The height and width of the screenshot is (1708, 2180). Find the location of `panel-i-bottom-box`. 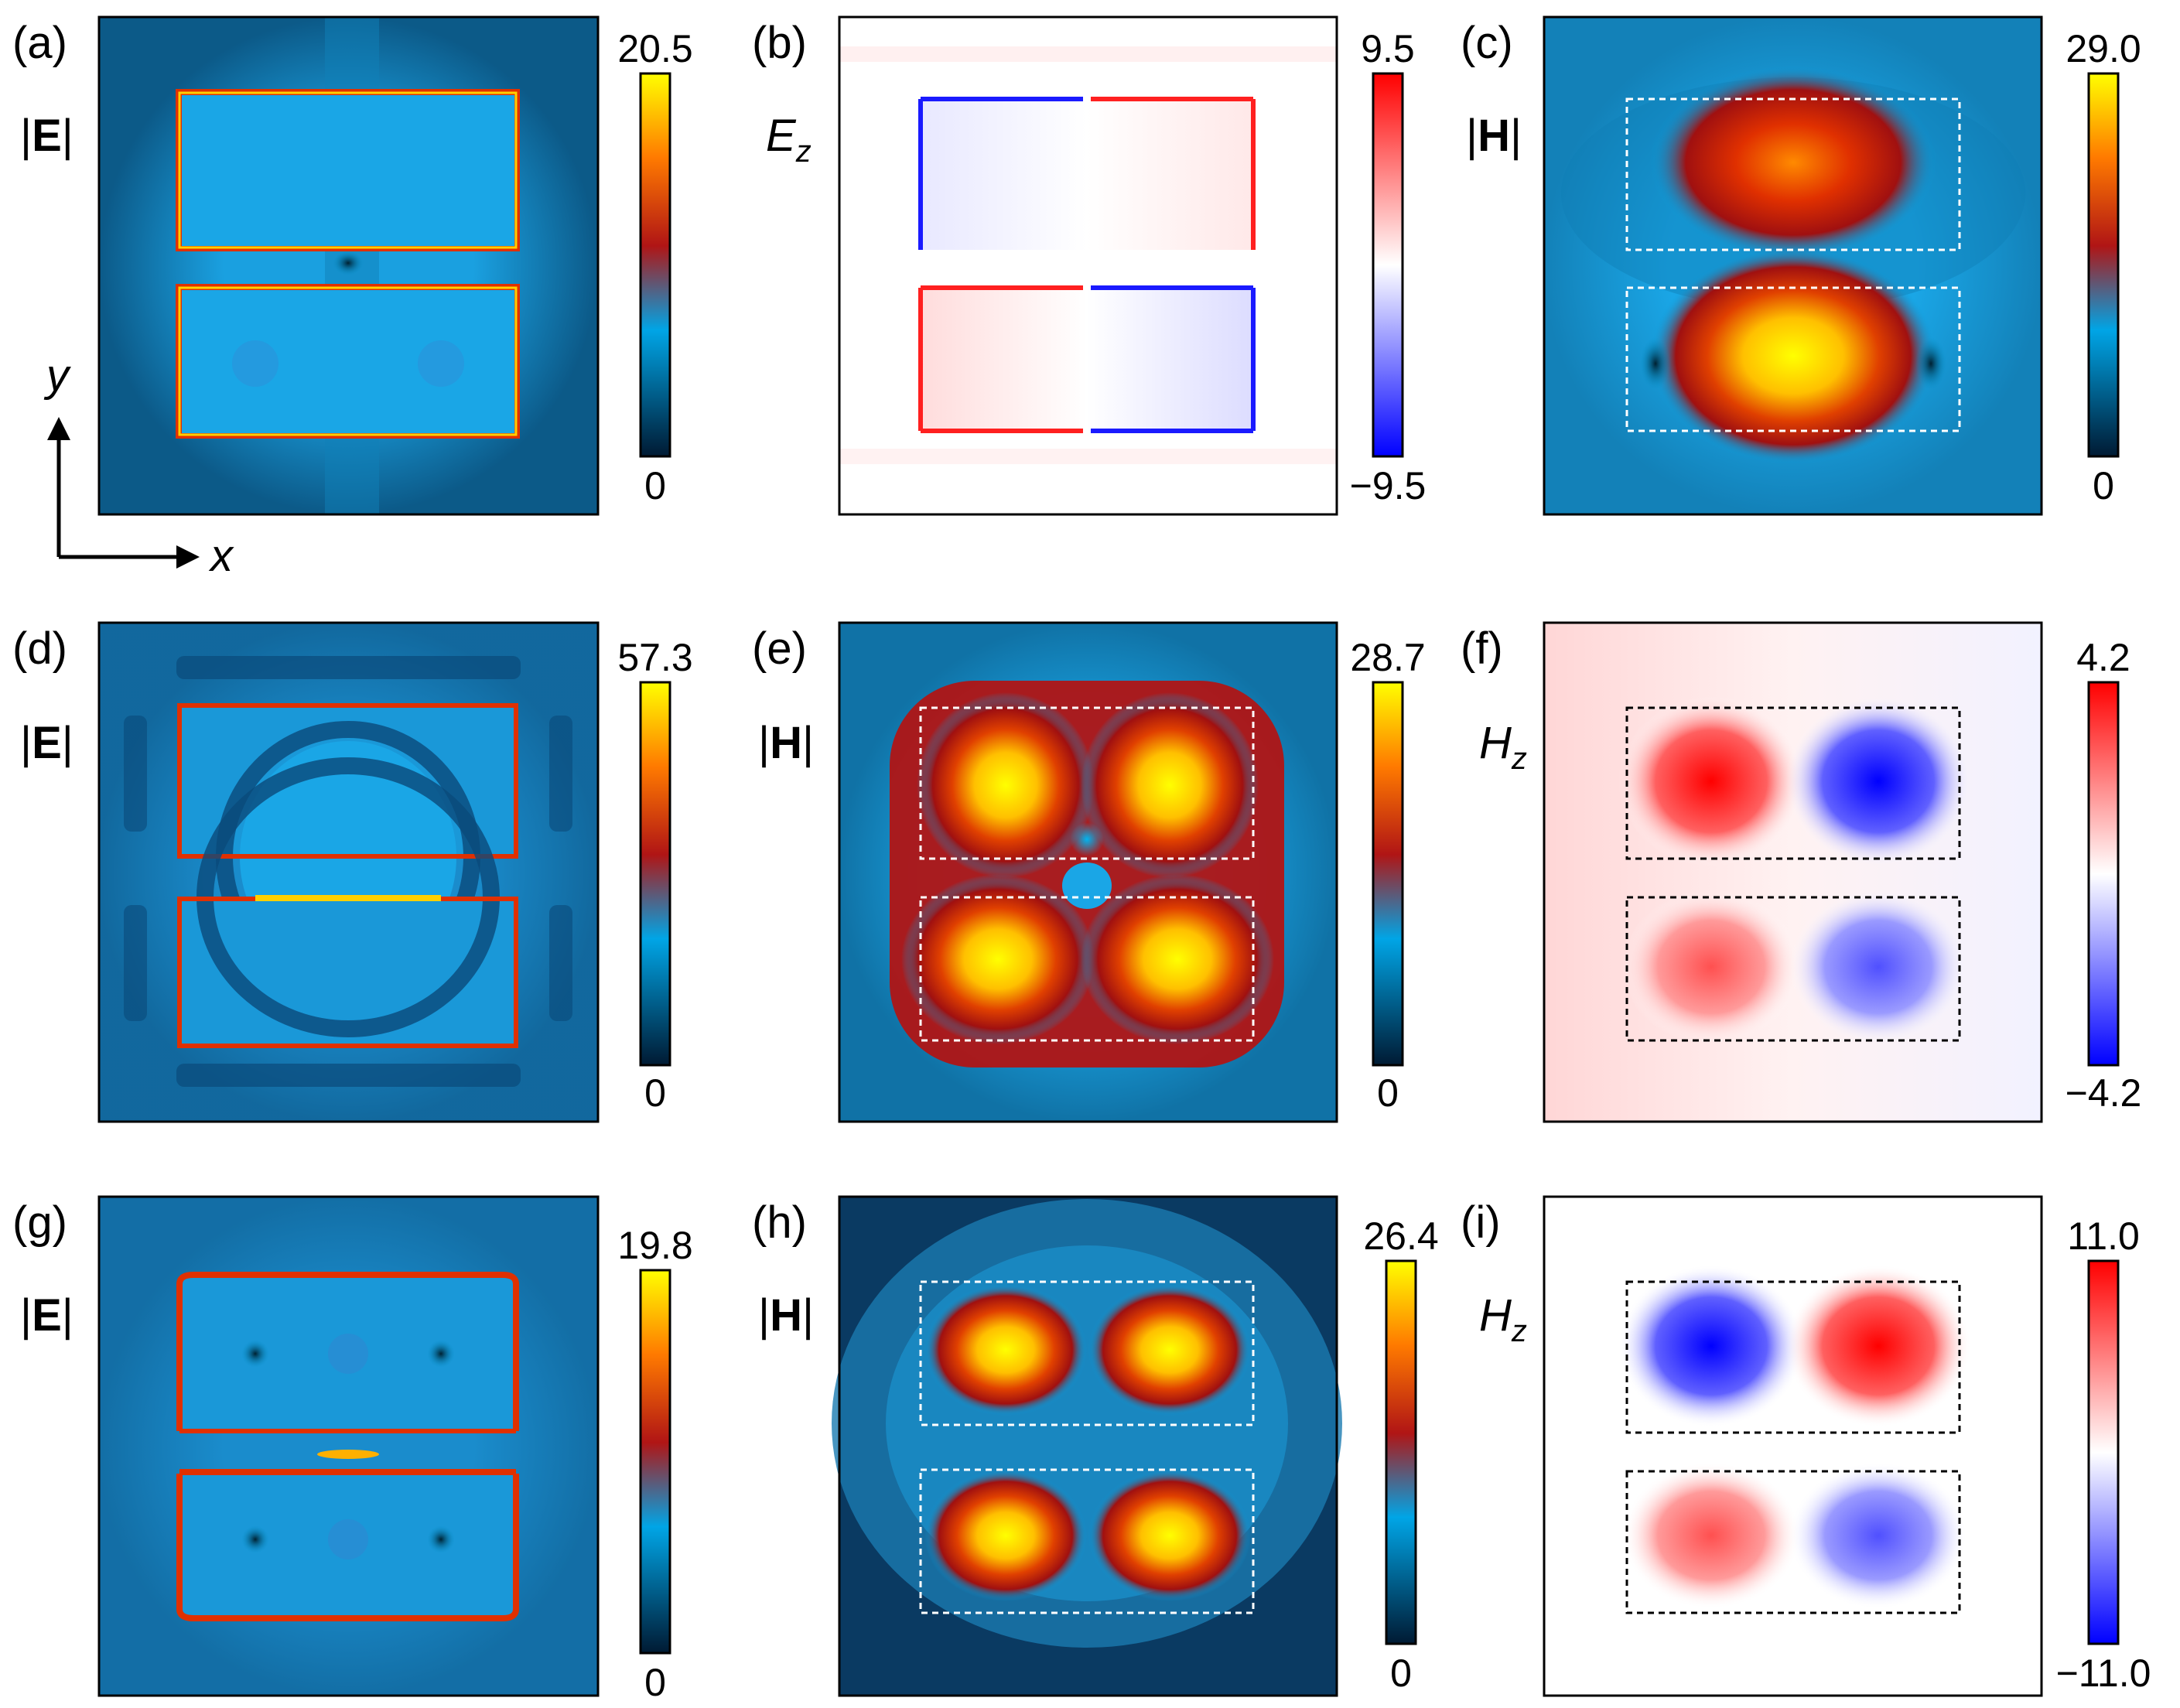

panel-i-bottom-box is located at coordinates (1793, 1542).